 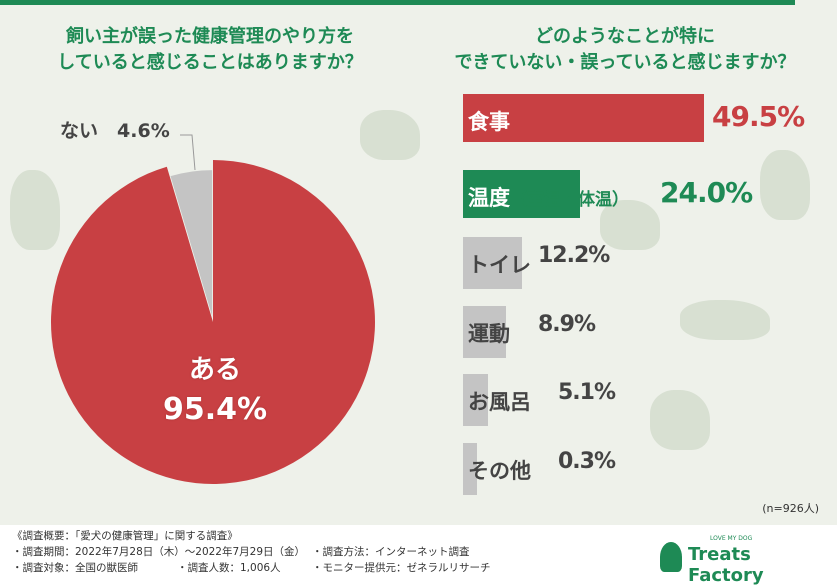 I want to click on question-2: どのようなことが特にできていない・誤っていると感じますか？, so click(x=625, y=50).